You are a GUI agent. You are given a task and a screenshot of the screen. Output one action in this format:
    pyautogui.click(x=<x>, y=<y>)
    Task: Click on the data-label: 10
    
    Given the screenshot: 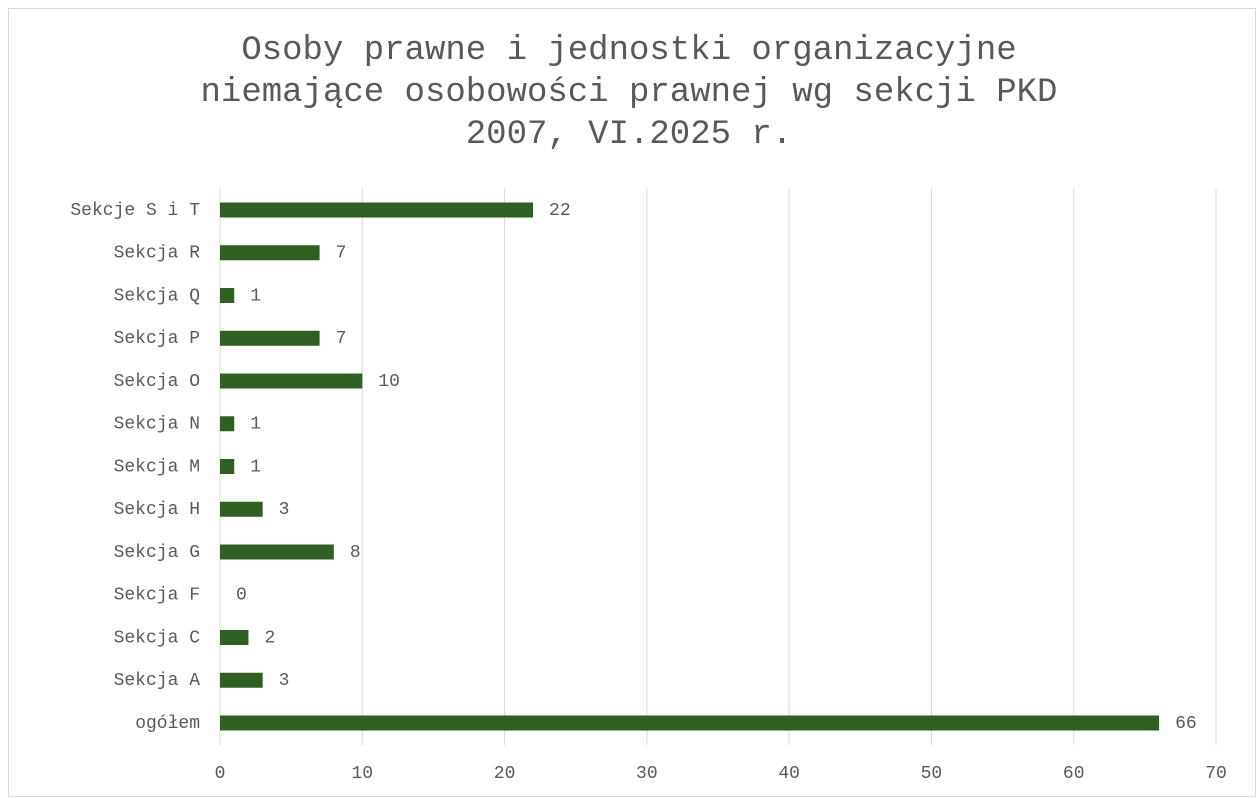 What is the action you would take?
    pyautogui.click(x=389, y=382)
    